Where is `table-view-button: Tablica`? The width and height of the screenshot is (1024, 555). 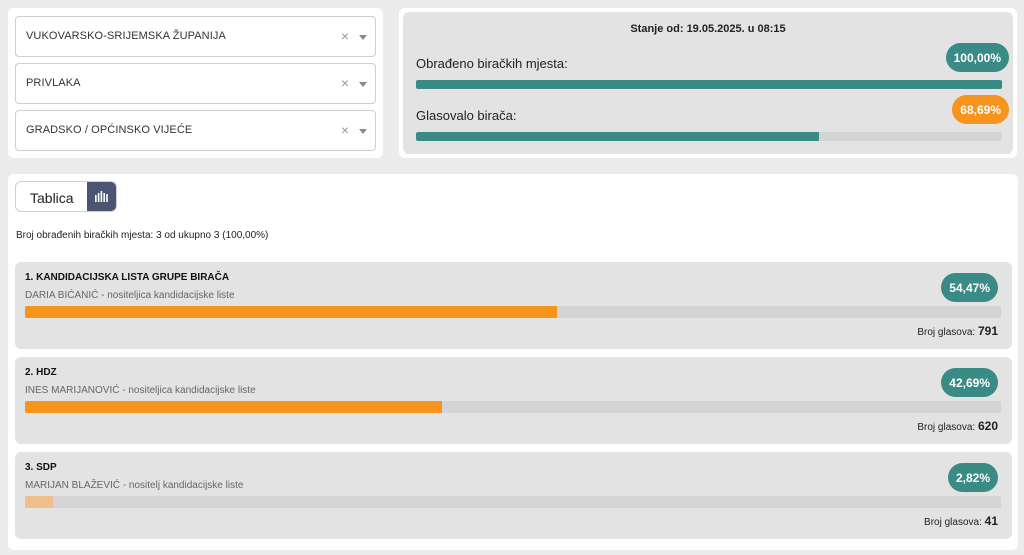 table-view-button: Tablica is located at coordinates (52, 198).